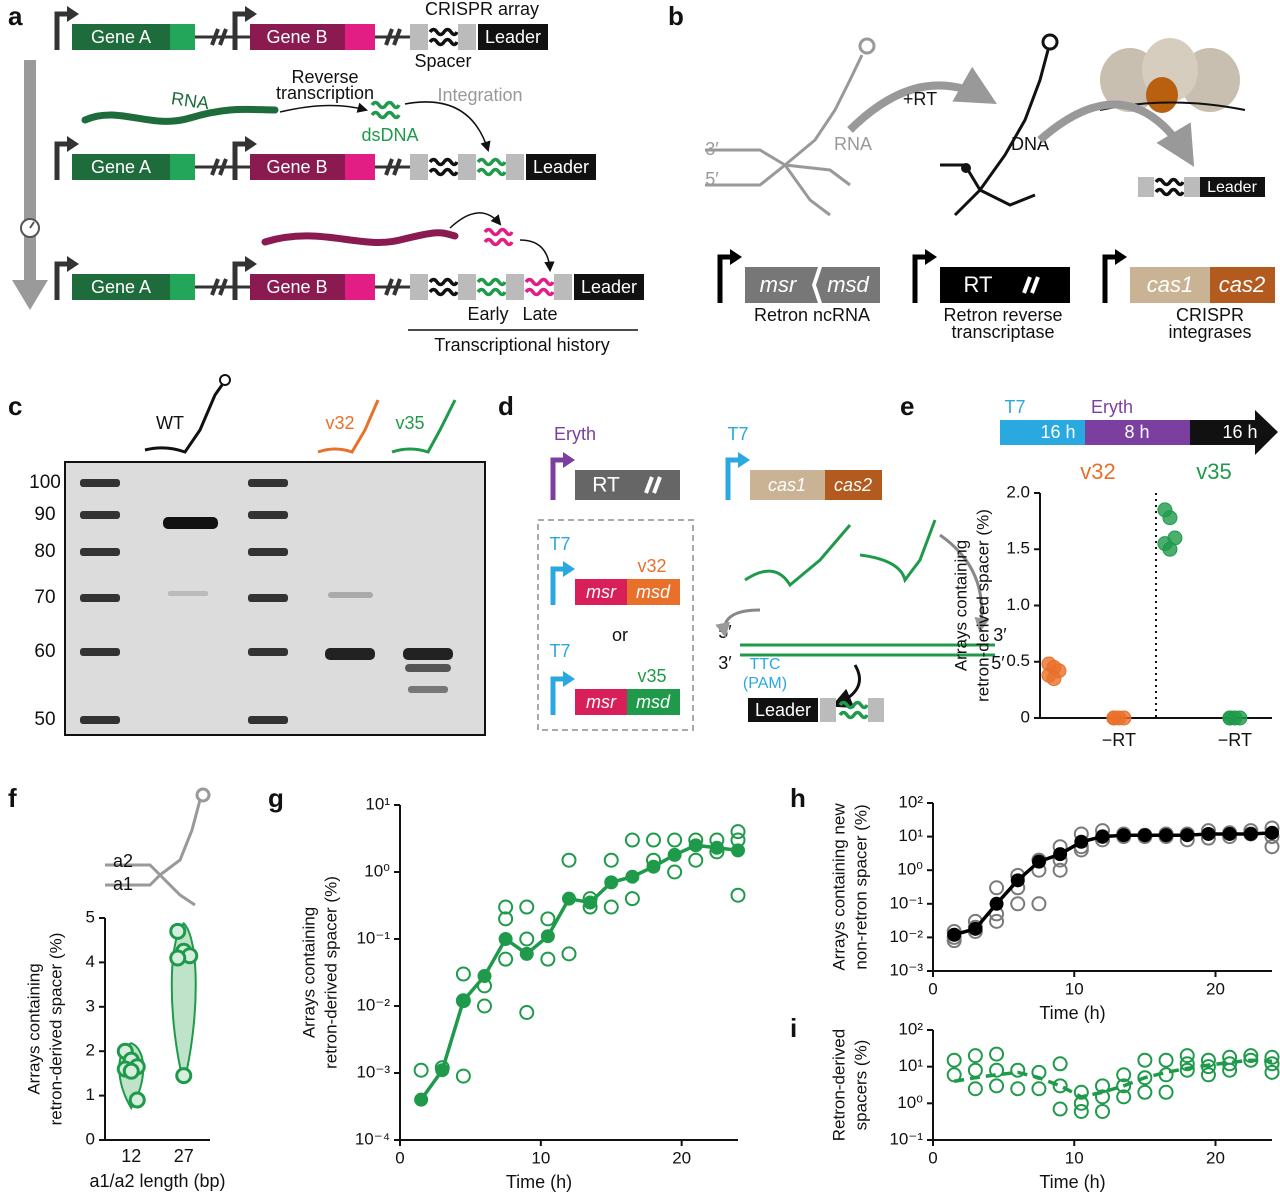  Describe the element at coordinates (373, 1004) in the screenshot. I see `label: 10⁻²` at that location.